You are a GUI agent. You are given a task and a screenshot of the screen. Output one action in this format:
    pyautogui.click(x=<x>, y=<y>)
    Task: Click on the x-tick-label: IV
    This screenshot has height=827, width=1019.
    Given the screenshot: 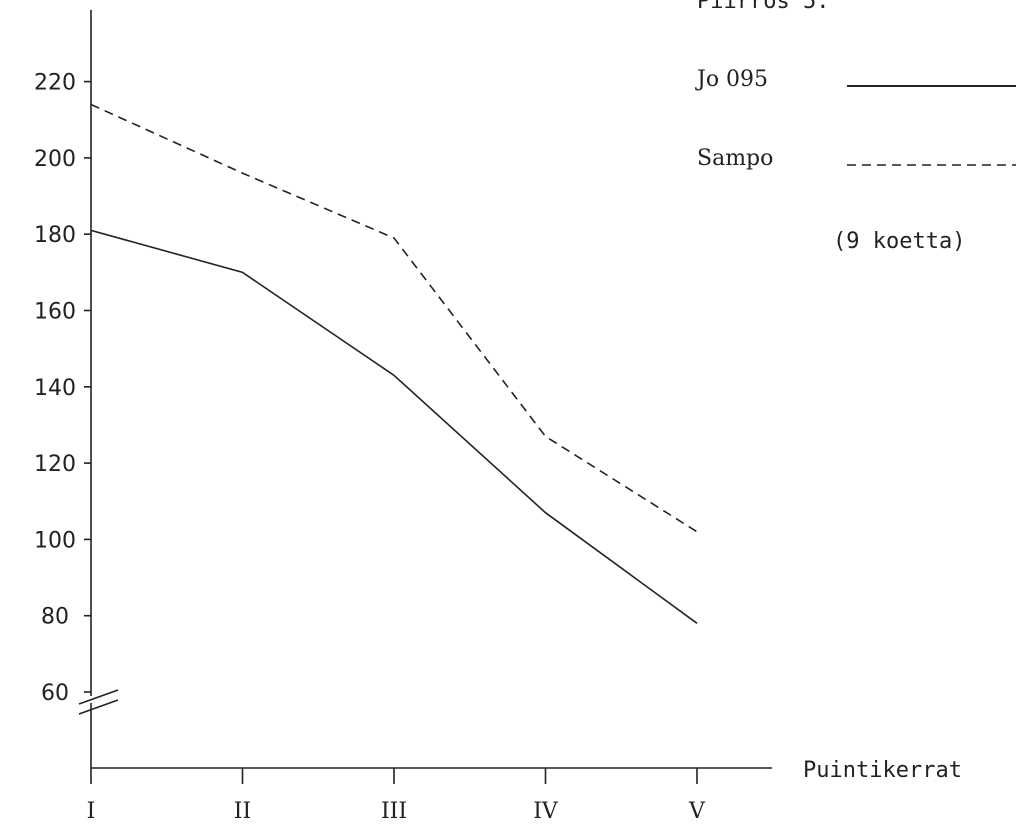 What is the action you would take?
    pyautogui.click(x=546, y=811)
    